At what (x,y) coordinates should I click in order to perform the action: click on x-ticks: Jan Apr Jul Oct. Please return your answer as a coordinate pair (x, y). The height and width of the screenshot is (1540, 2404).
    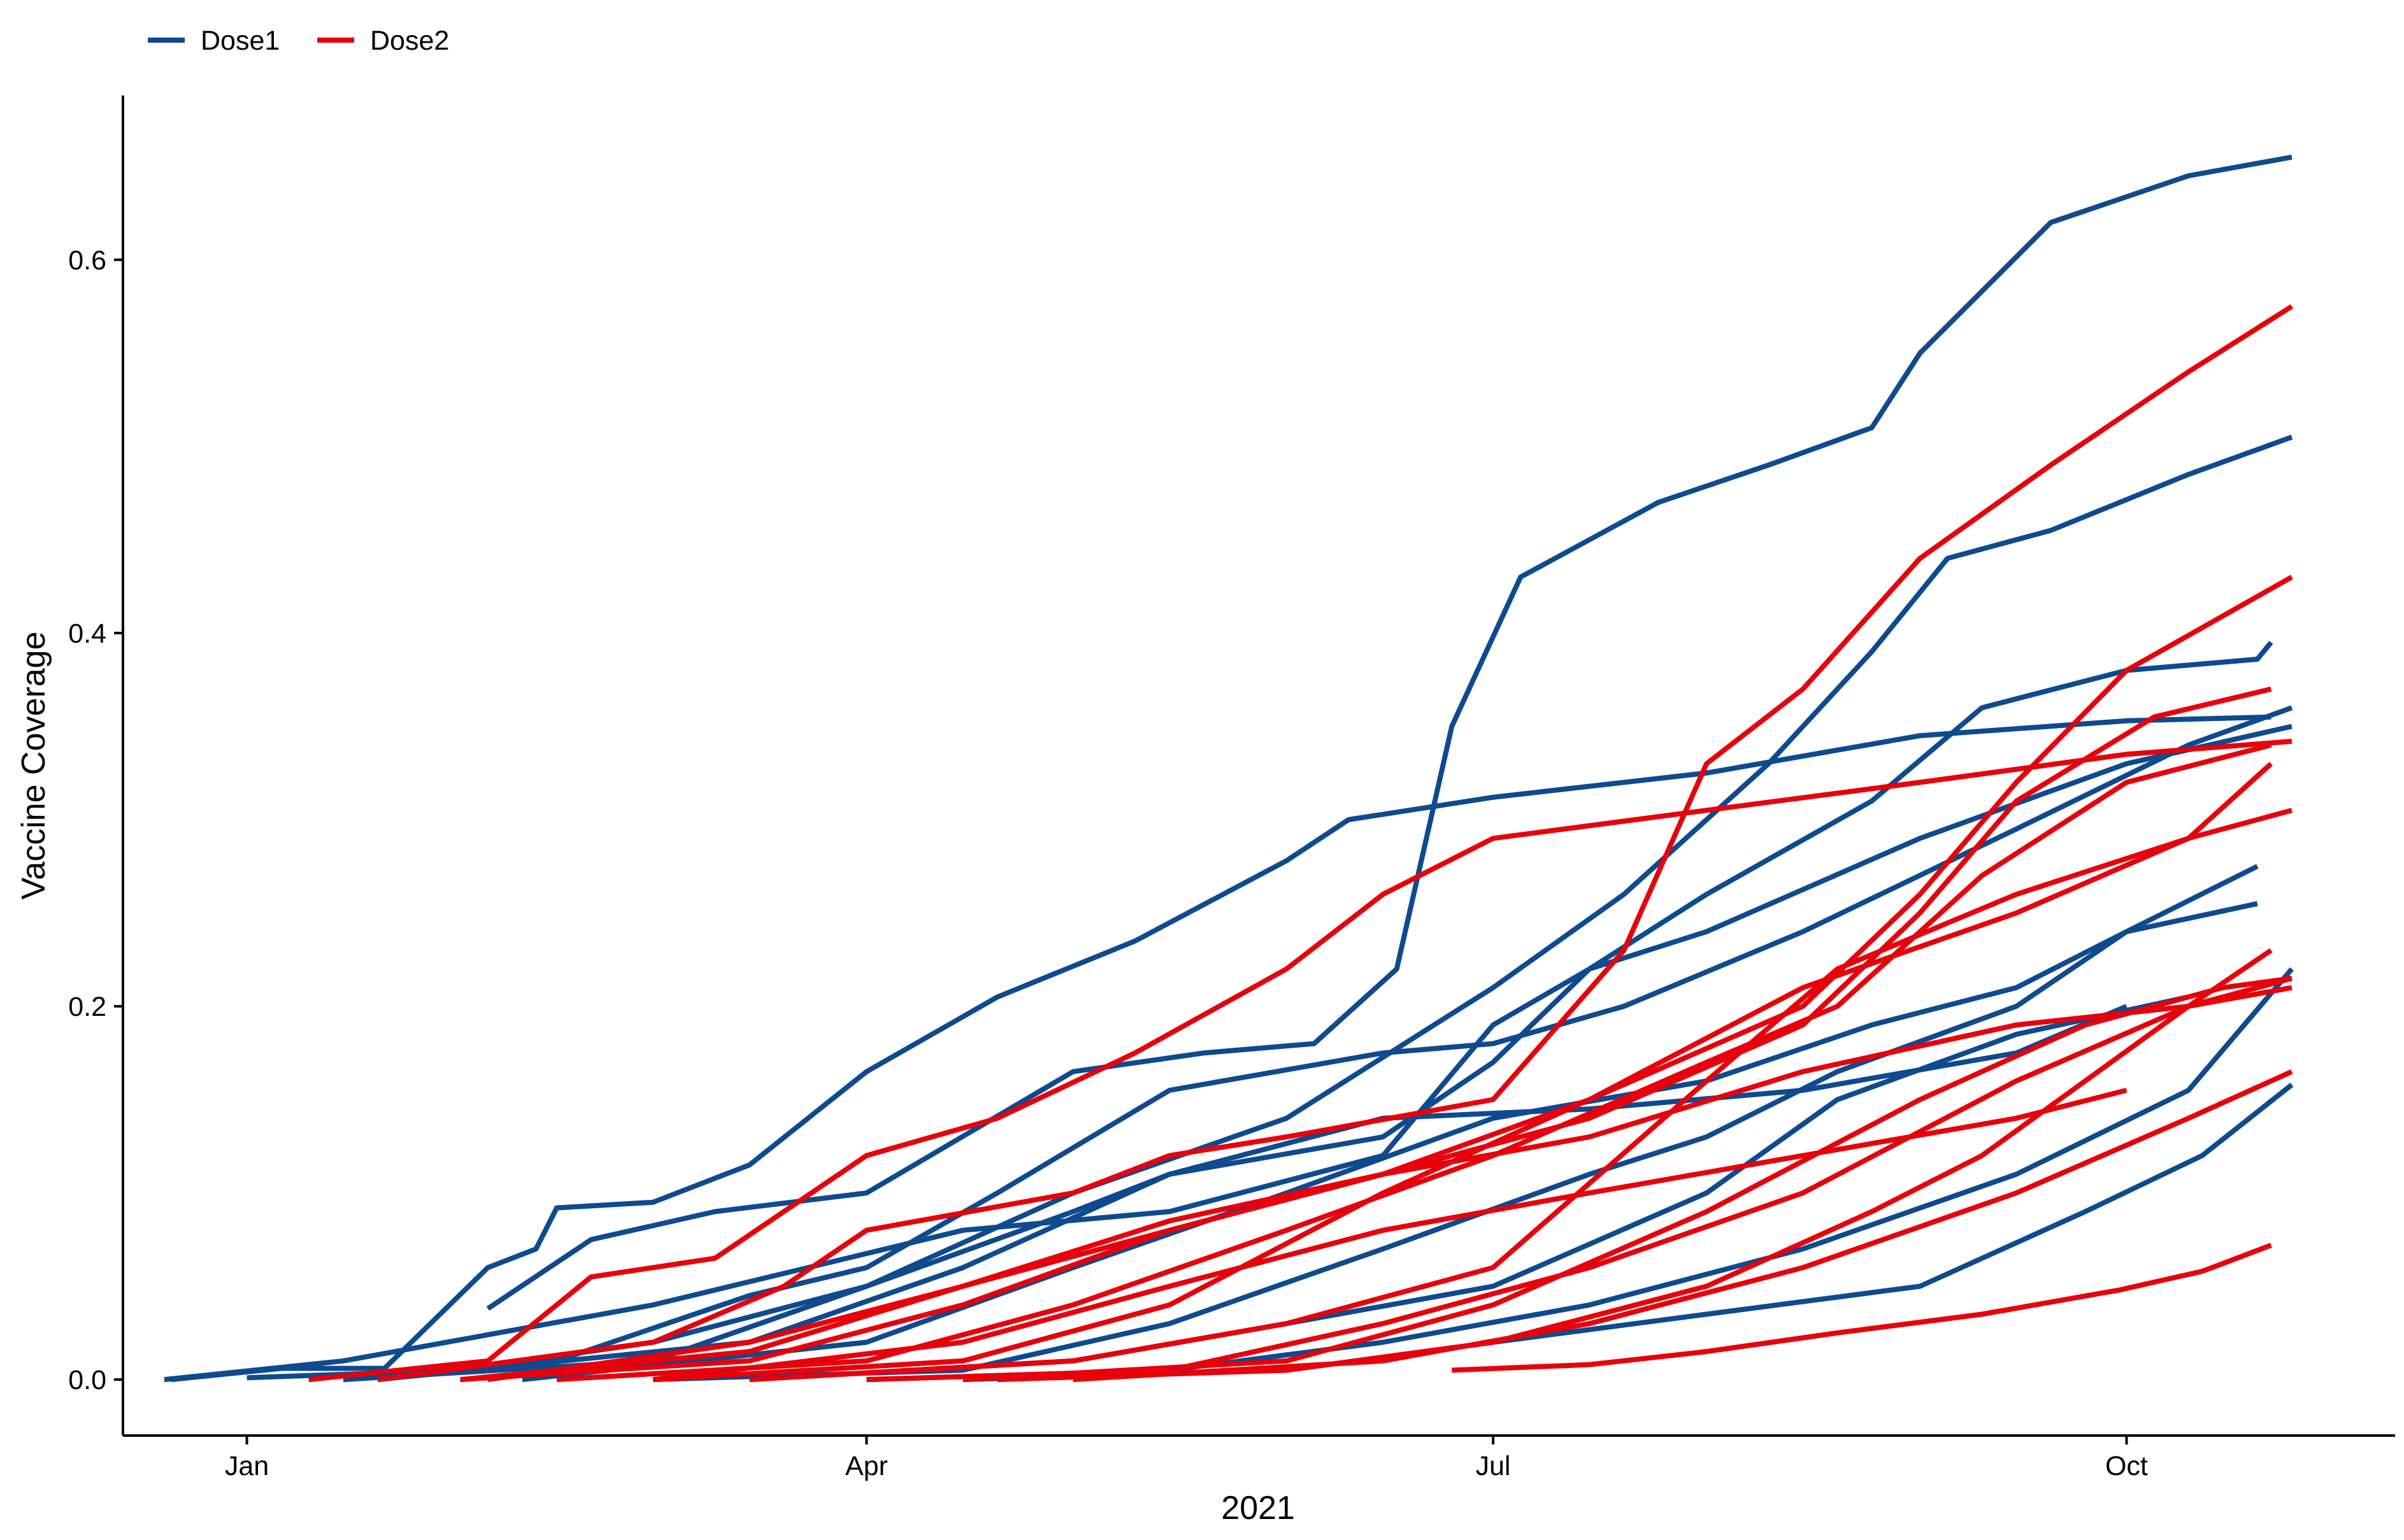
    Looking at the image, I should click on (1186, 1458).